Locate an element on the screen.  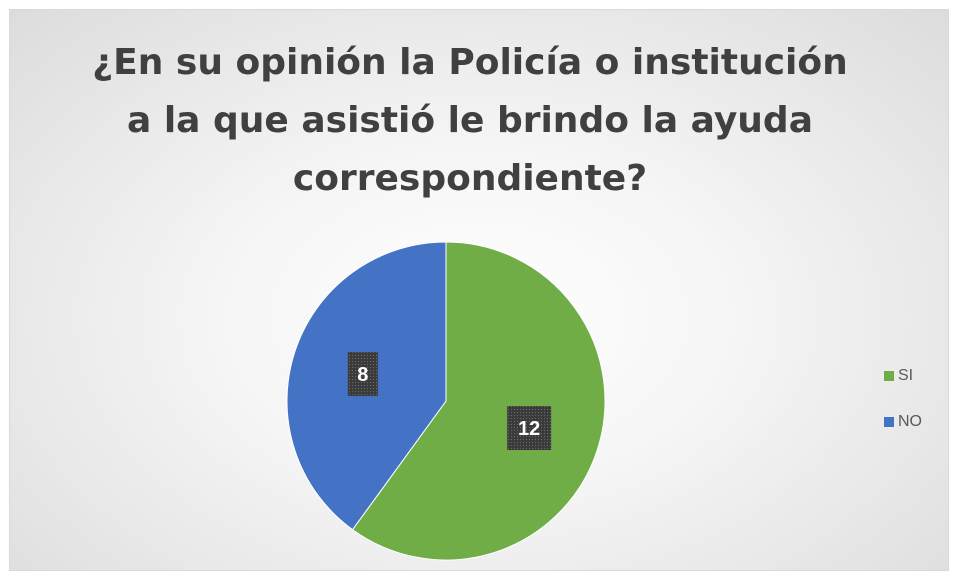
legend-label-si: SI is located at coordinates (906, 375).